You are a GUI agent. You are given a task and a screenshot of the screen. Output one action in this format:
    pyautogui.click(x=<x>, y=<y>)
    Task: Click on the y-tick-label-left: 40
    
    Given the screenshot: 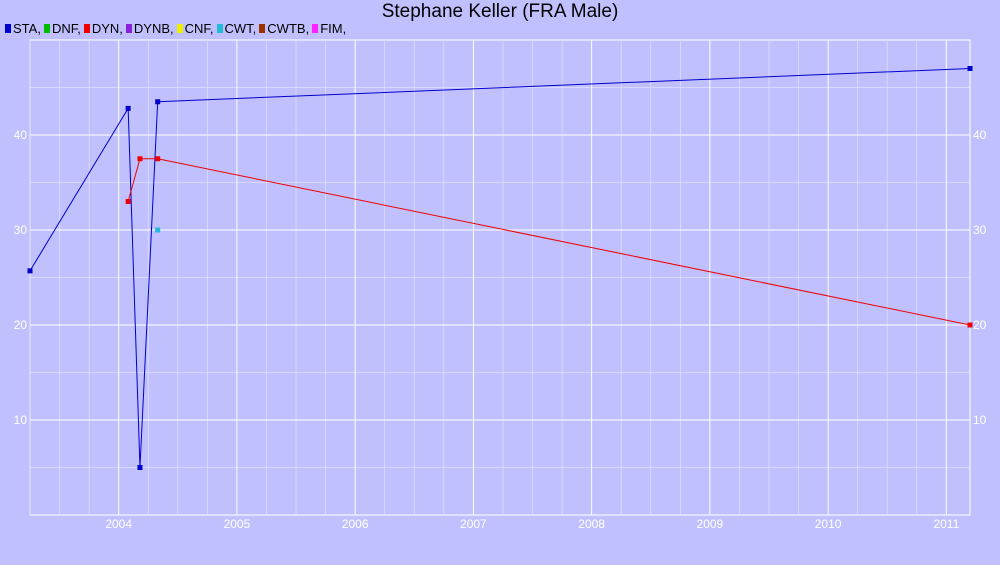 What is the action you would take?
    pyautogui.click(x=21, y=135)
    